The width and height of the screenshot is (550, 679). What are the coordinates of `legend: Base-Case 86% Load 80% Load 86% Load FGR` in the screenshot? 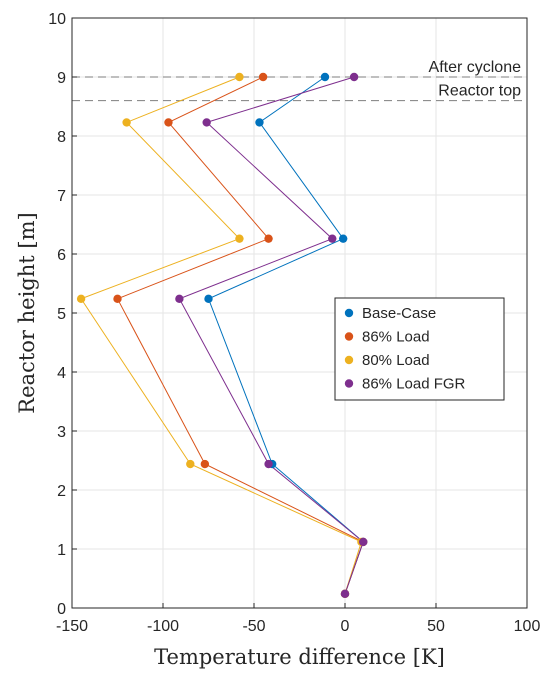 It's located at (419, 349).